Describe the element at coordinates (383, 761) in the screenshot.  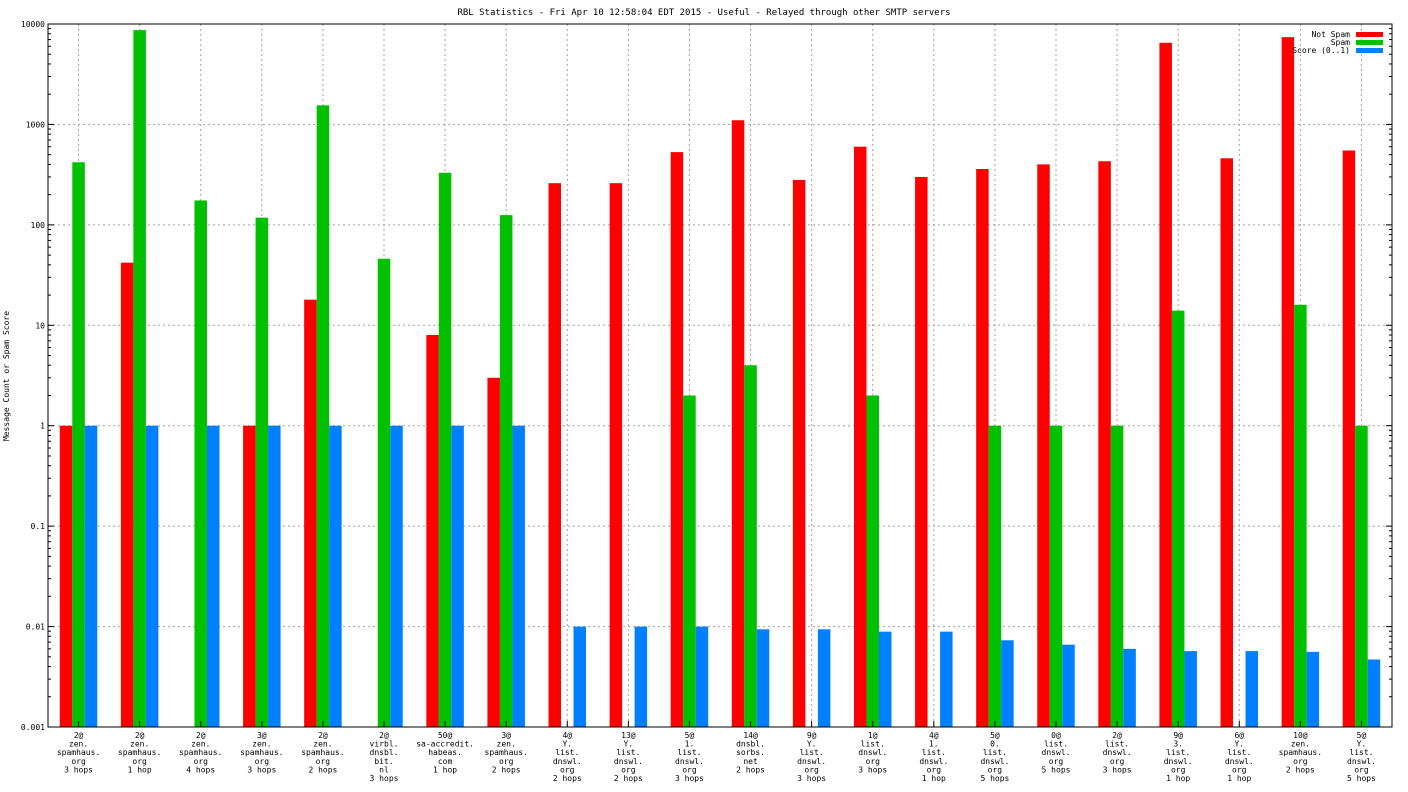
I see `x-category-label: bit.` at that location.